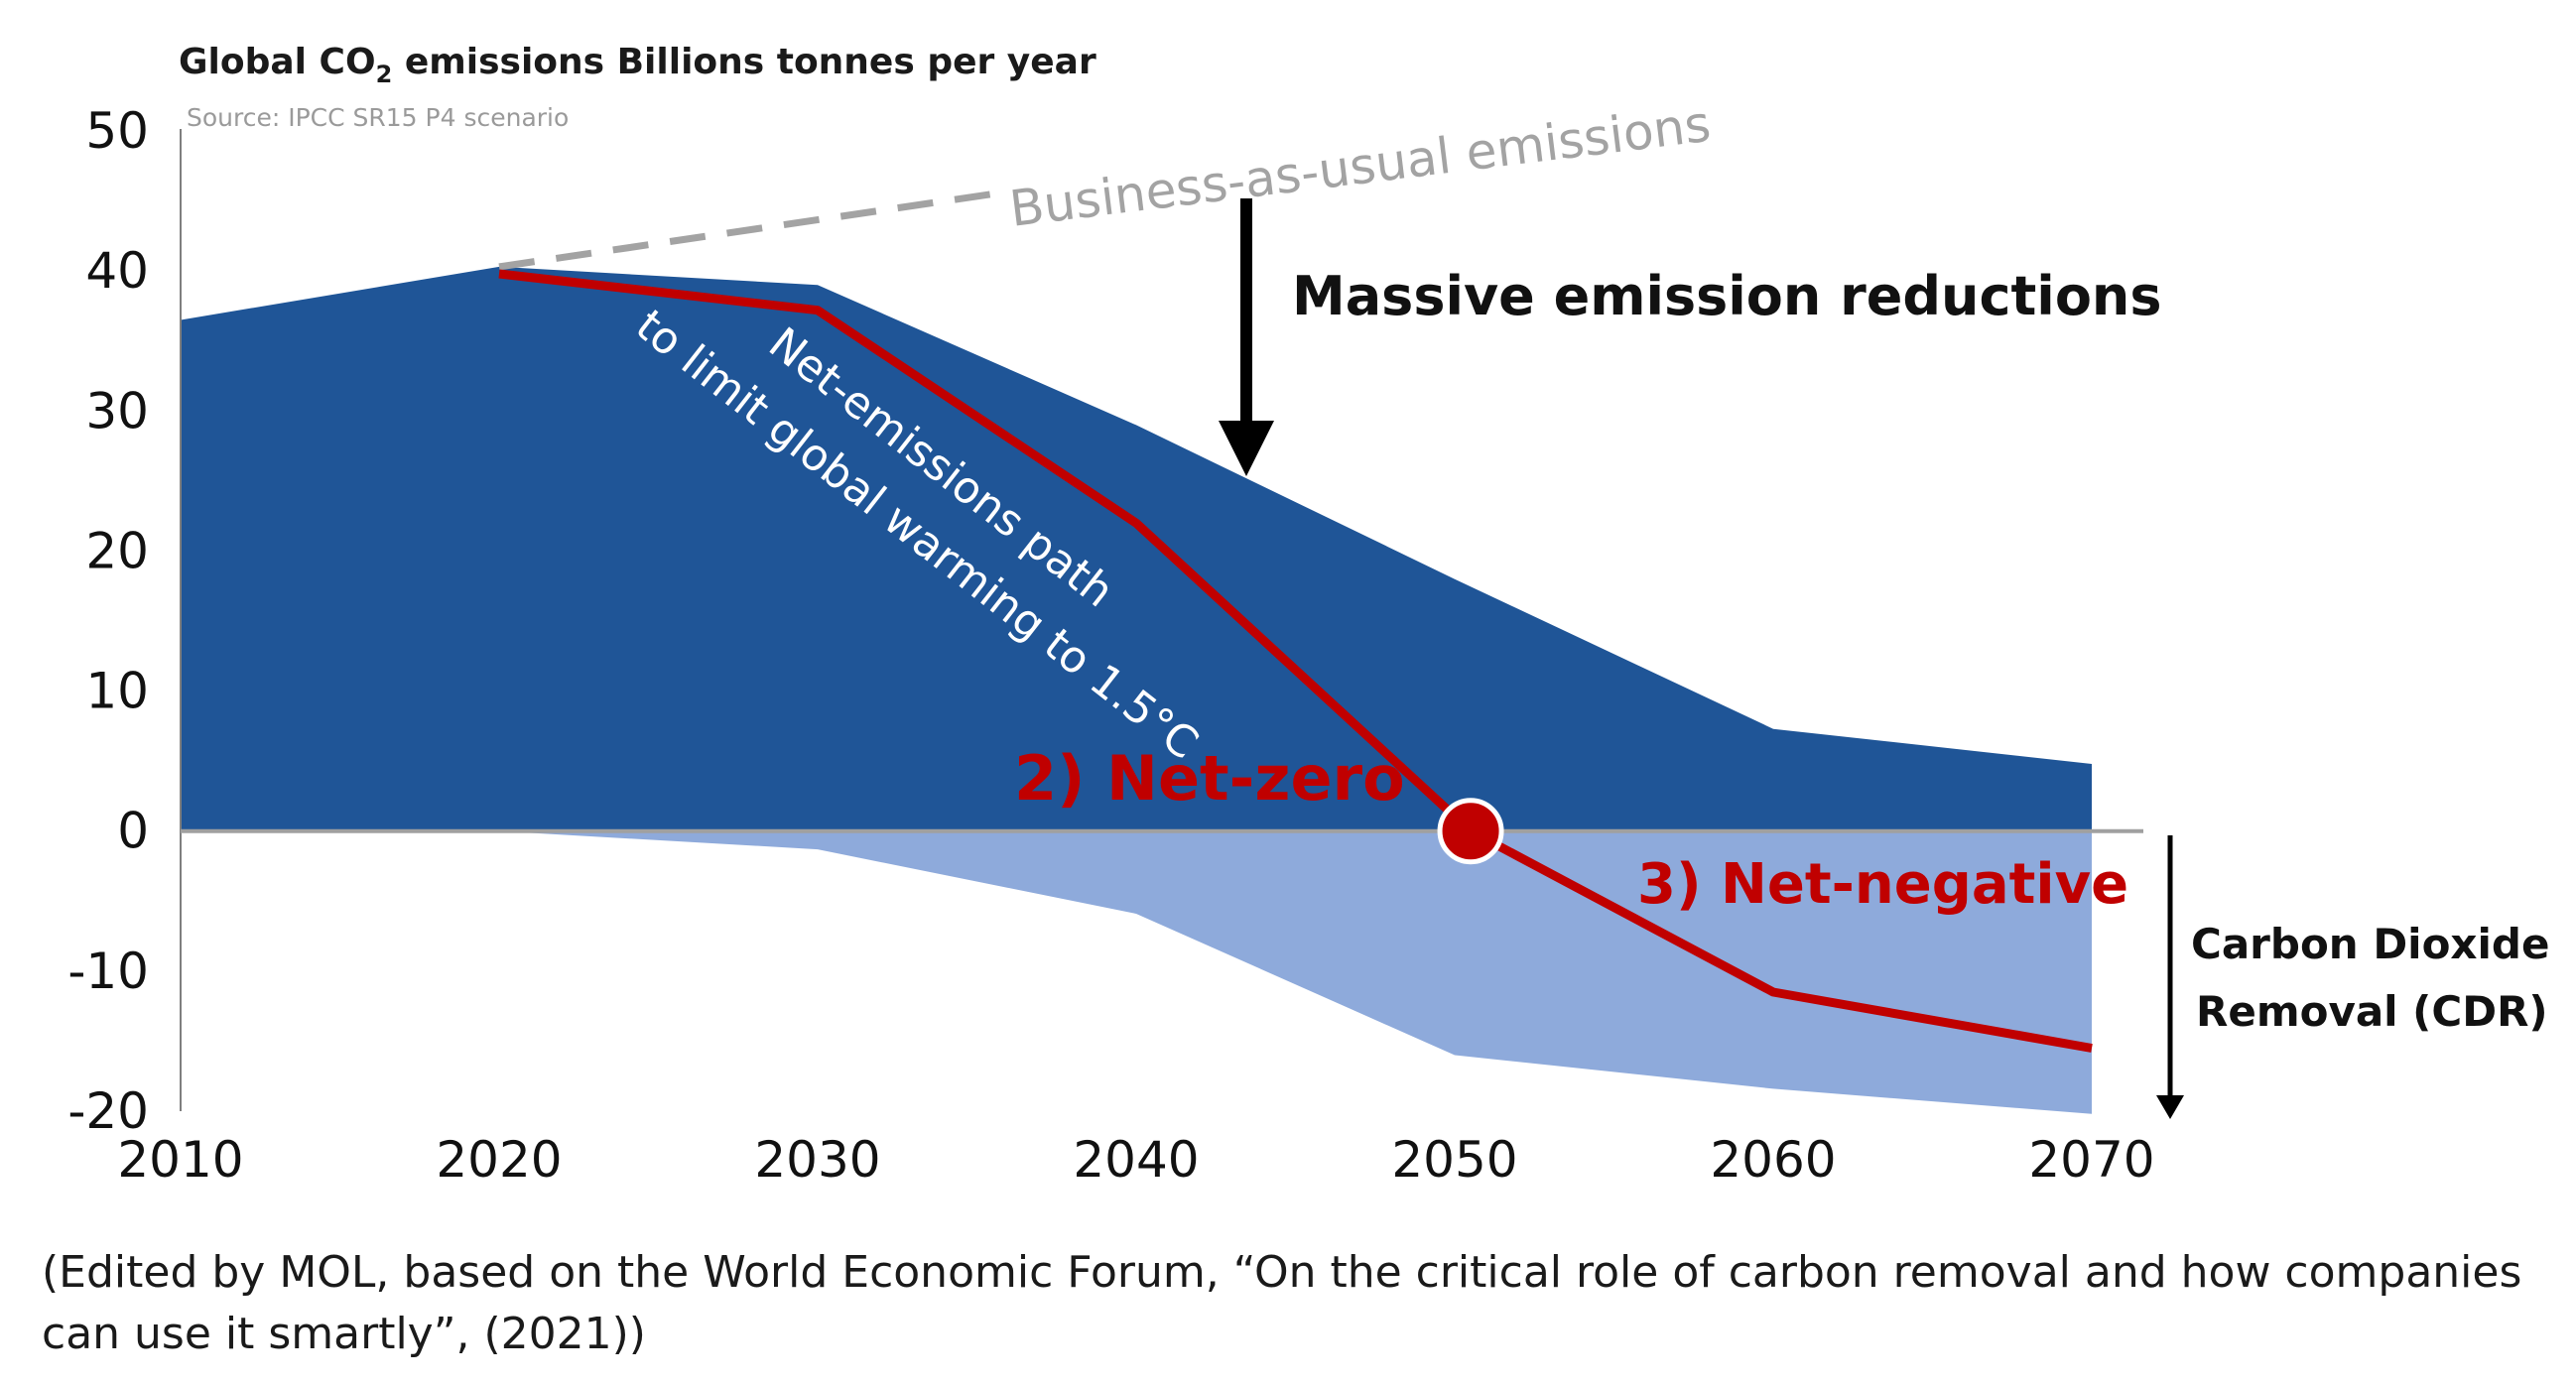 This screenshot has height=1385, width=2576. What do you see at coordinates (499, 1160) in the screenshot?
I see `x-tick-label: 2020` at bounding box center [499, 1160].